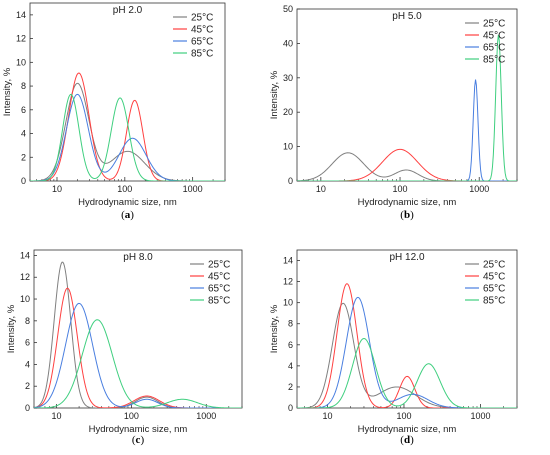 The height and width of the screenshot is (455, 550). What do you see at coordinates (406, 257) in the screenshot?
I see `chart-title: pH 12.0` at bounding box center [406, 257].